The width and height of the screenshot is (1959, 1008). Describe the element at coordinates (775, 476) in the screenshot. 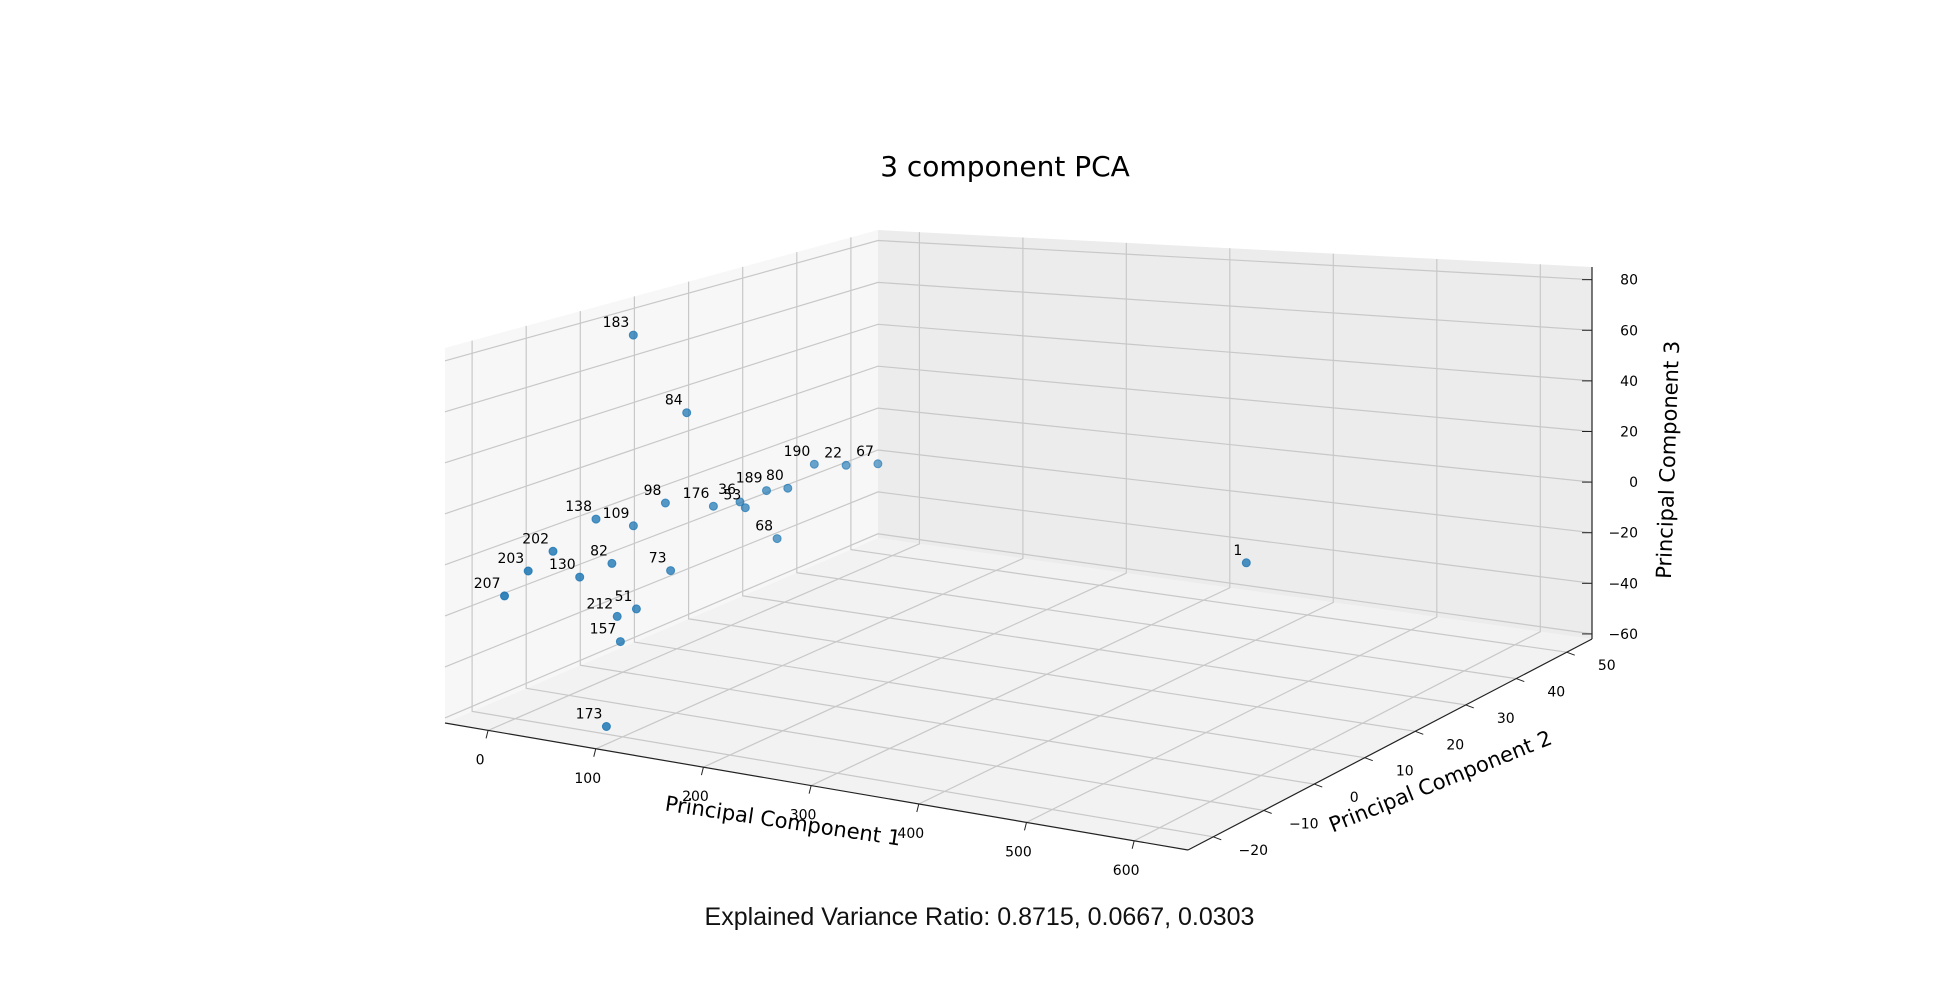

I see `point-label: 80` at that location.